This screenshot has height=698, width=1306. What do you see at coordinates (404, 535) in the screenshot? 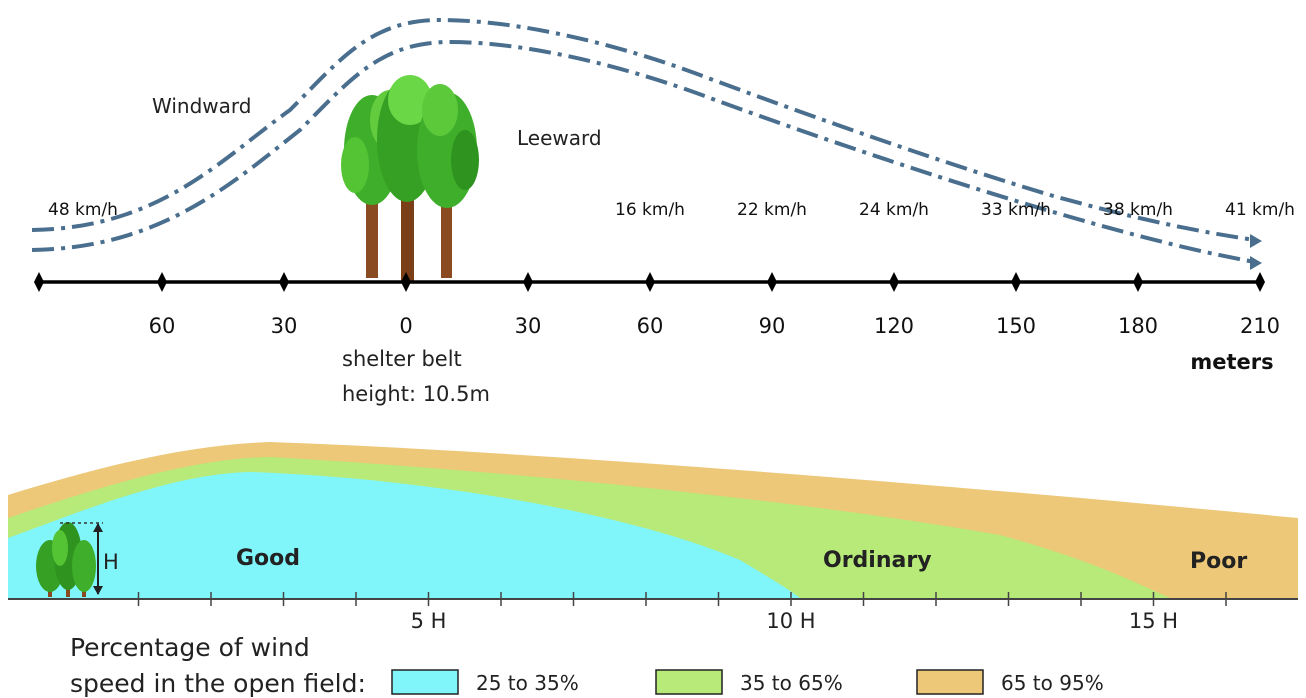
I see `zone-good-area` at bounding box center [404, 535].